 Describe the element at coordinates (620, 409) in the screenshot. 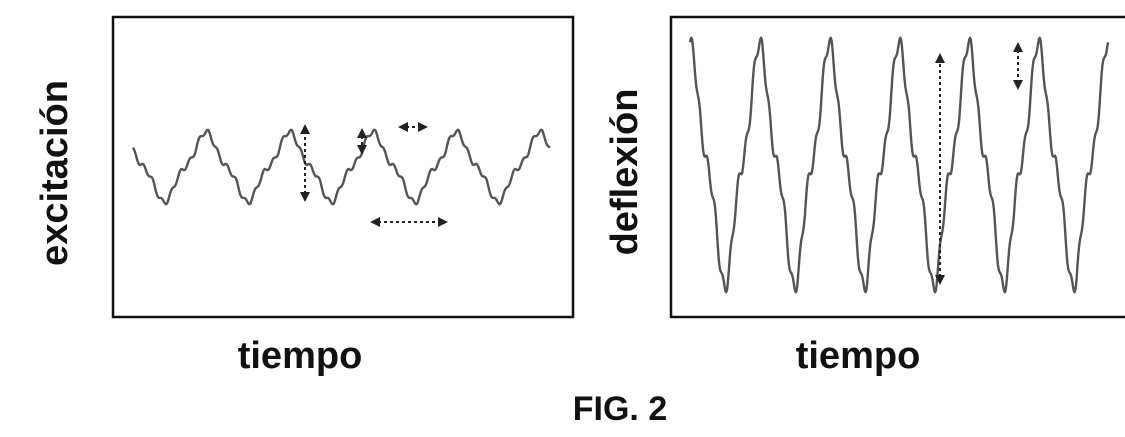

I see `figure-caption: FIG. 2` at that location.